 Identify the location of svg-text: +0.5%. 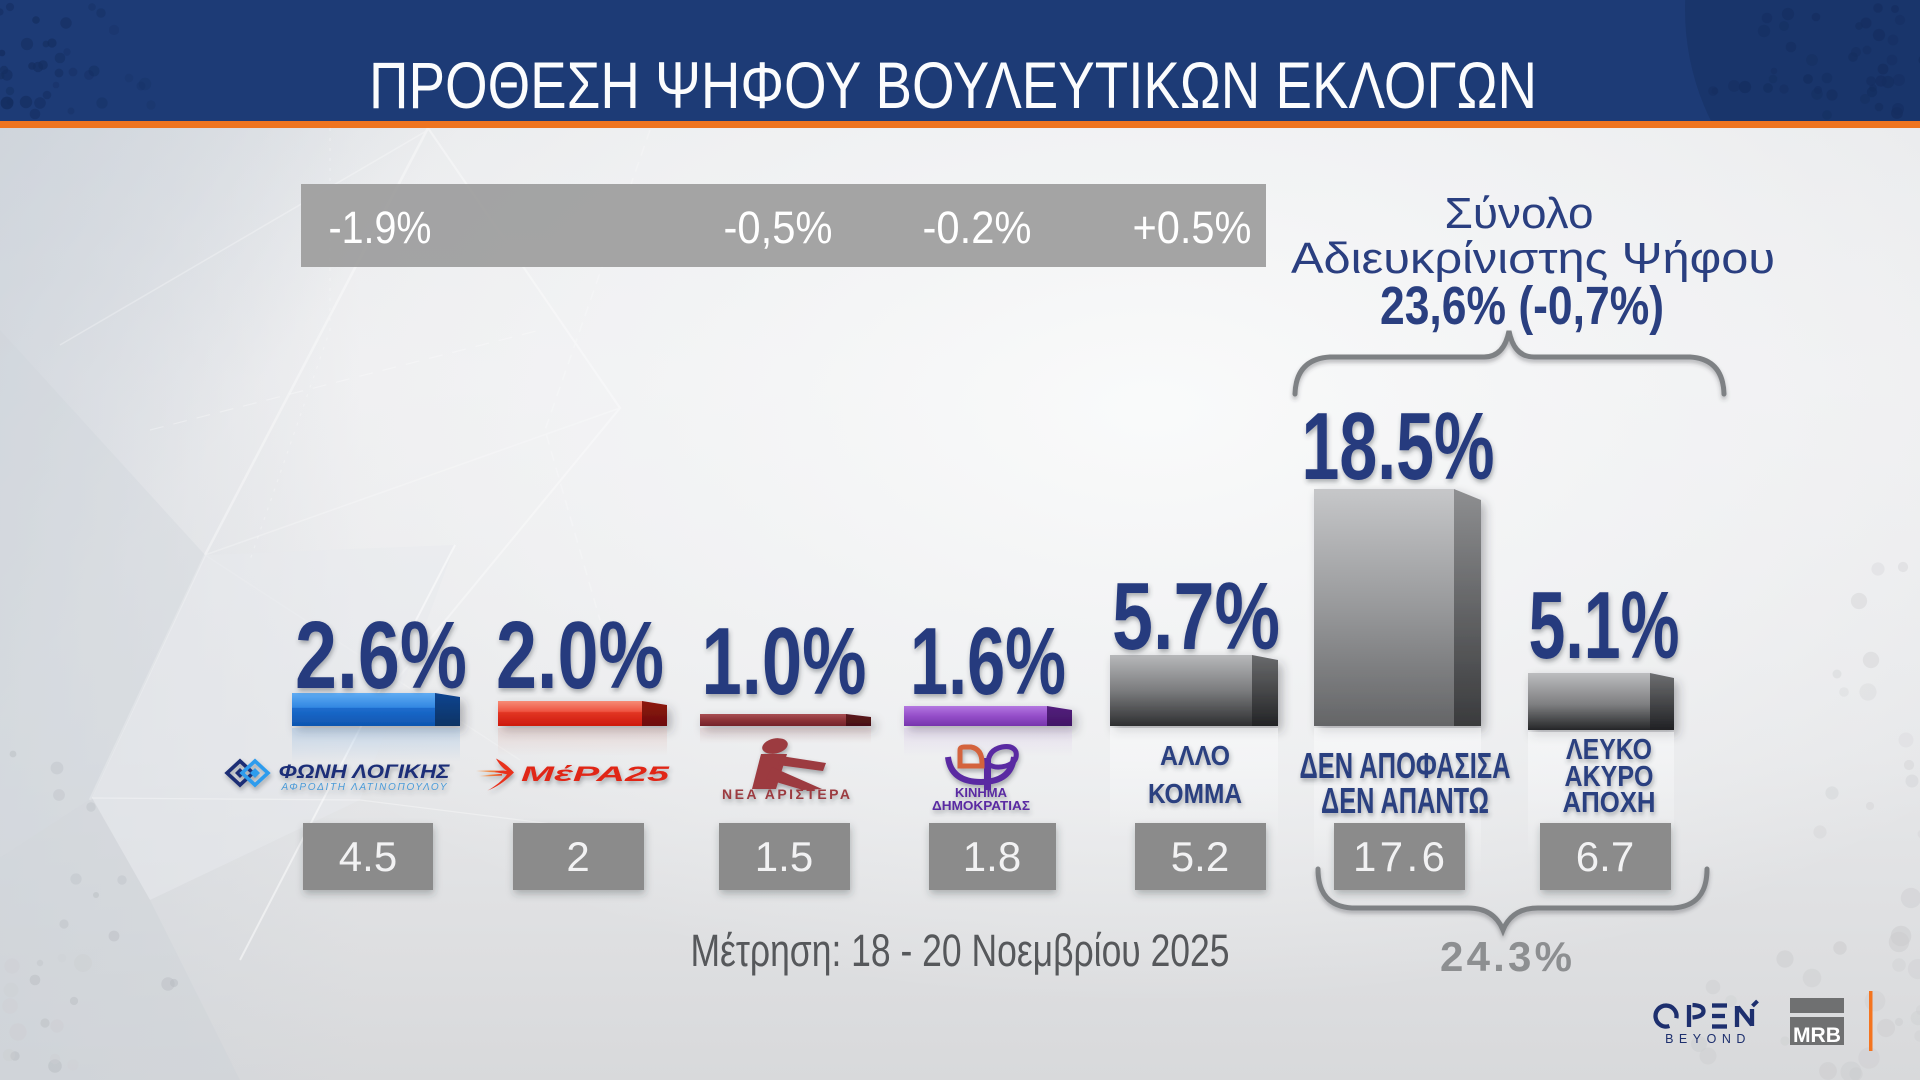
(1192, 227).